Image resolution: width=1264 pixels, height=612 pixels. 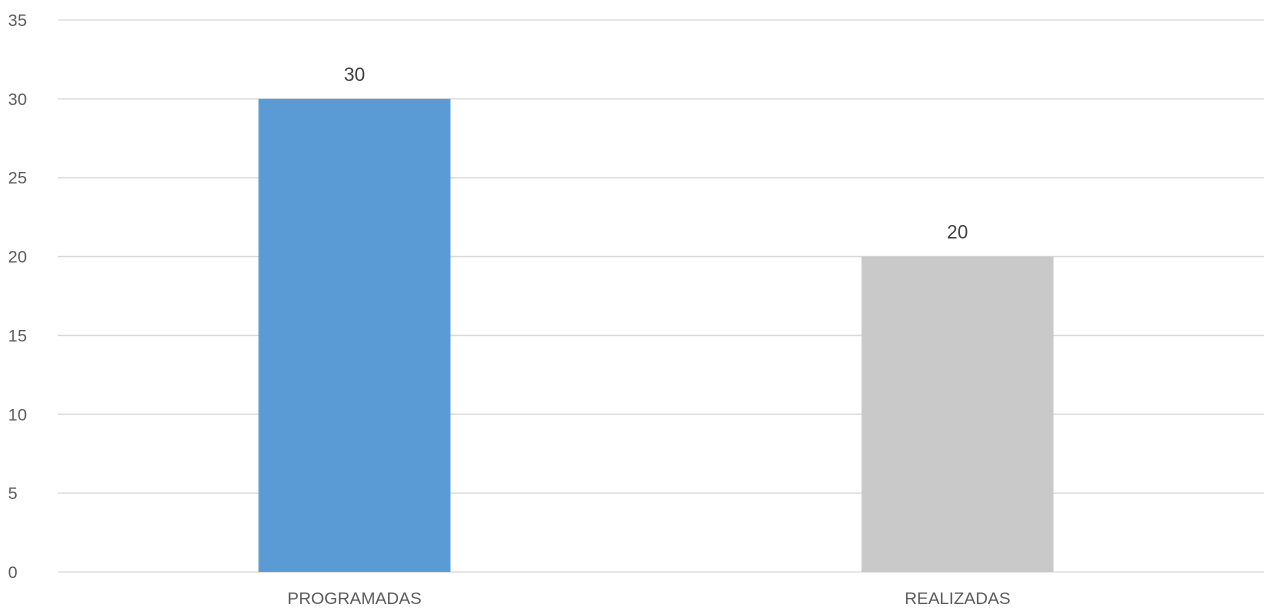 I want to click on data-label-realizadas: 20, so click(x=957, y=233).